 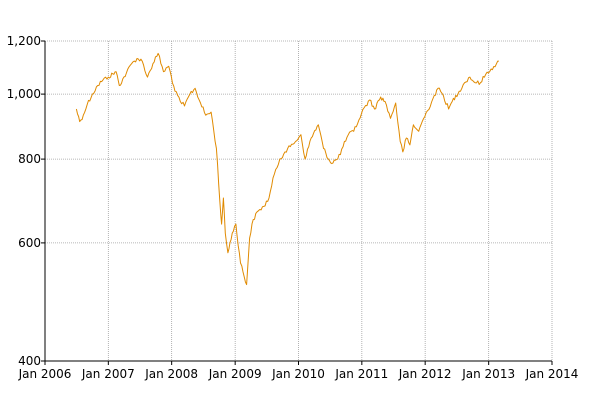 I want to click on y-tick-label: 600, so click(x=29, y=243).